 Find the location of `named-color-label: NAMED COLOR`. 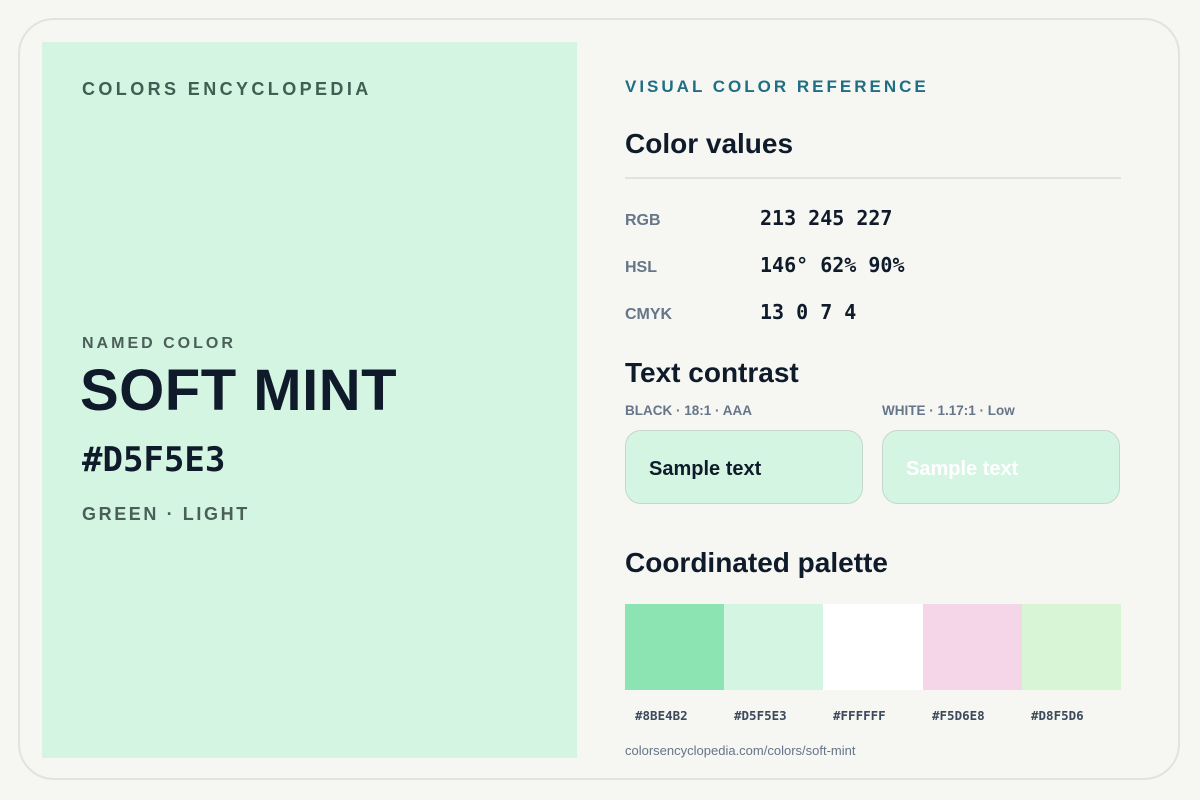

named-color-label: NAMED COLOR is located at coordinates (159, 343).